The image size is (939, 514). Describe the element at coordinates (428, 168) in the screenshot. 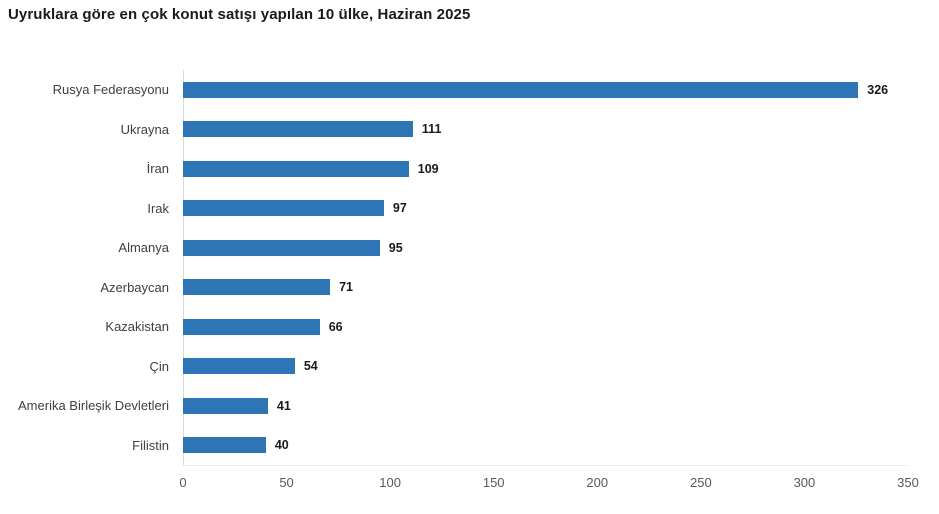

I see `bar-value-label: 109` at that location.